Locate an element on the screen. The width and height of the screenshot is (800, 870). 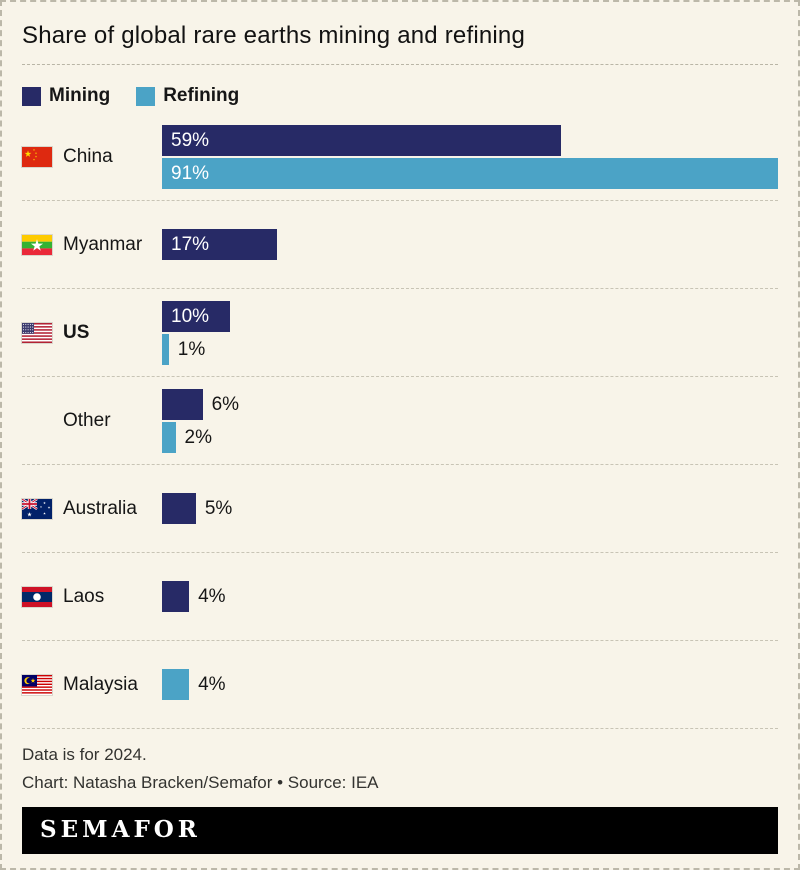
chart-row-other: Other 6% 2% is located at coordinates (400, 421).